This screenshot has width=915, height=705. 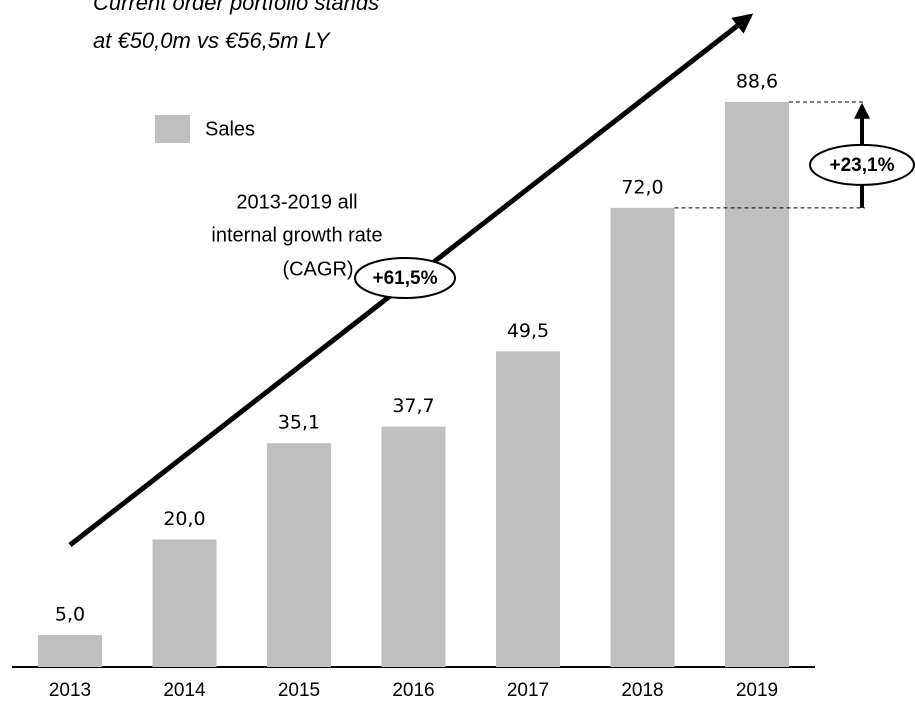 What do you see at coordinates (317, 269) in the screenshot?
I see `cagr-label: (CAGR)` at bounding box center [317, 269].